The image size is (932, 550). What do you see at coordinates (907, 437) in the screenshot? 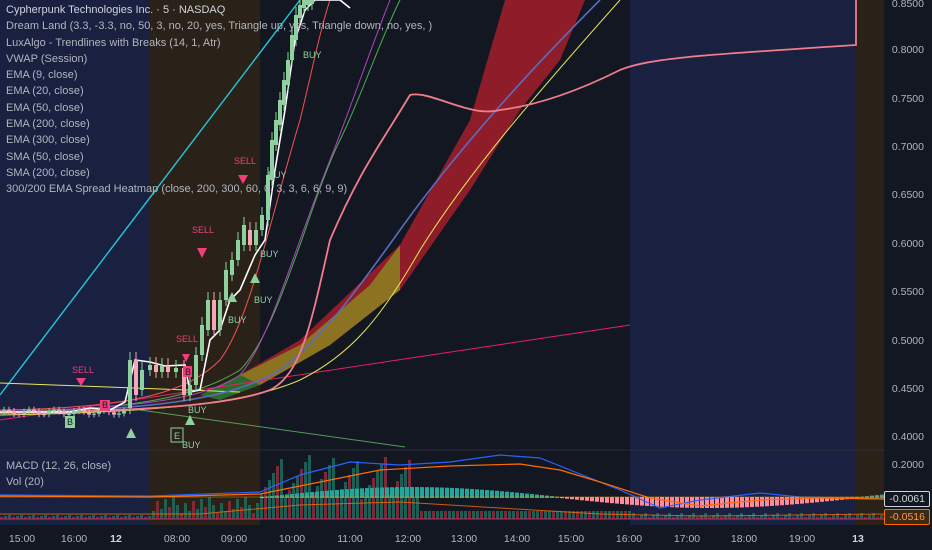
I see `price-tick: 0.4000` at bounding box center [907, 437].